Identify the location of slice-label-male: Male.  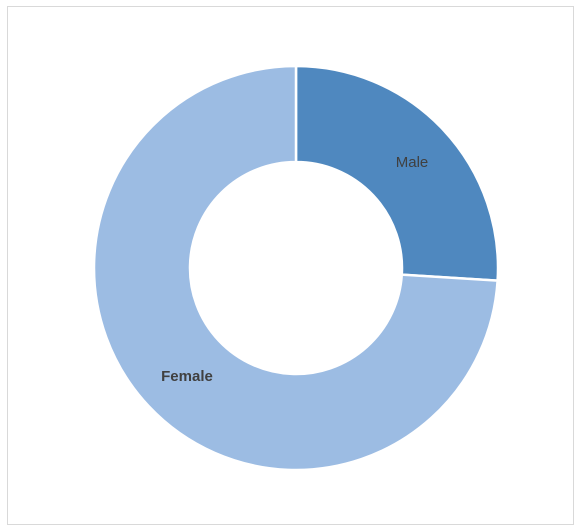
(412, 162).